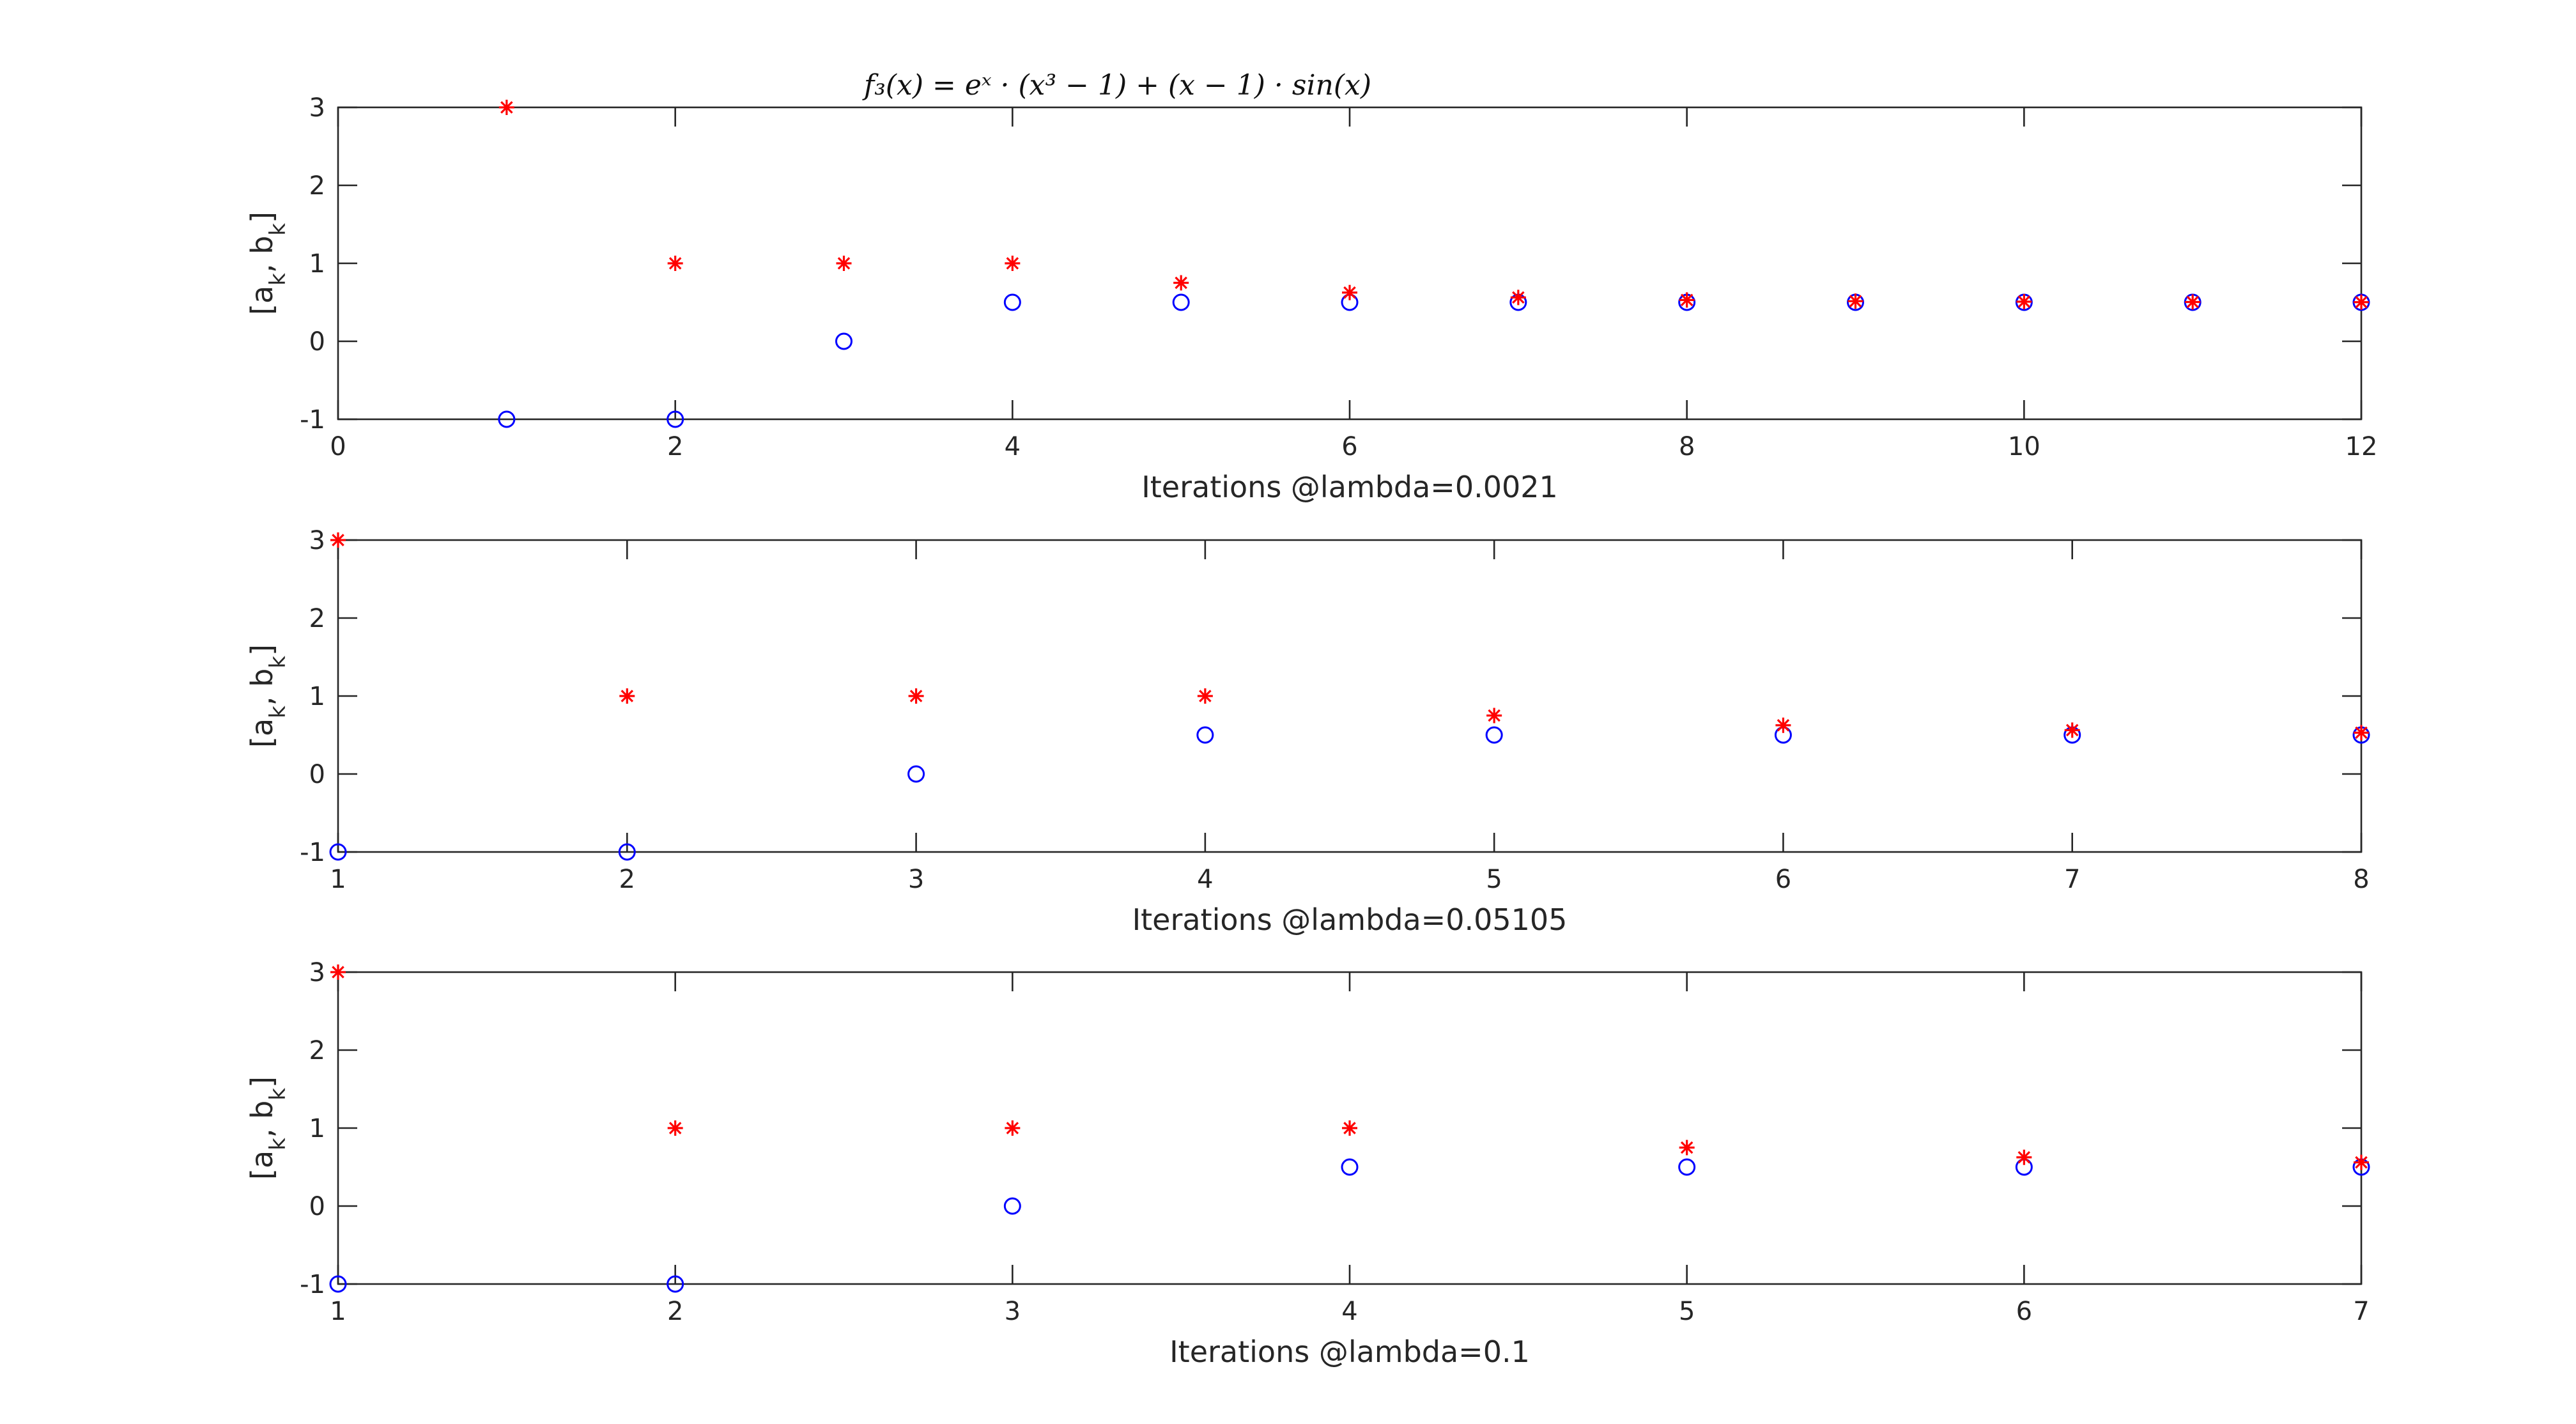  What do you see at coordinates (2024, 447) in the screenshot?
I see `x-tick-label: 10` at bounding box center [2024, 447].